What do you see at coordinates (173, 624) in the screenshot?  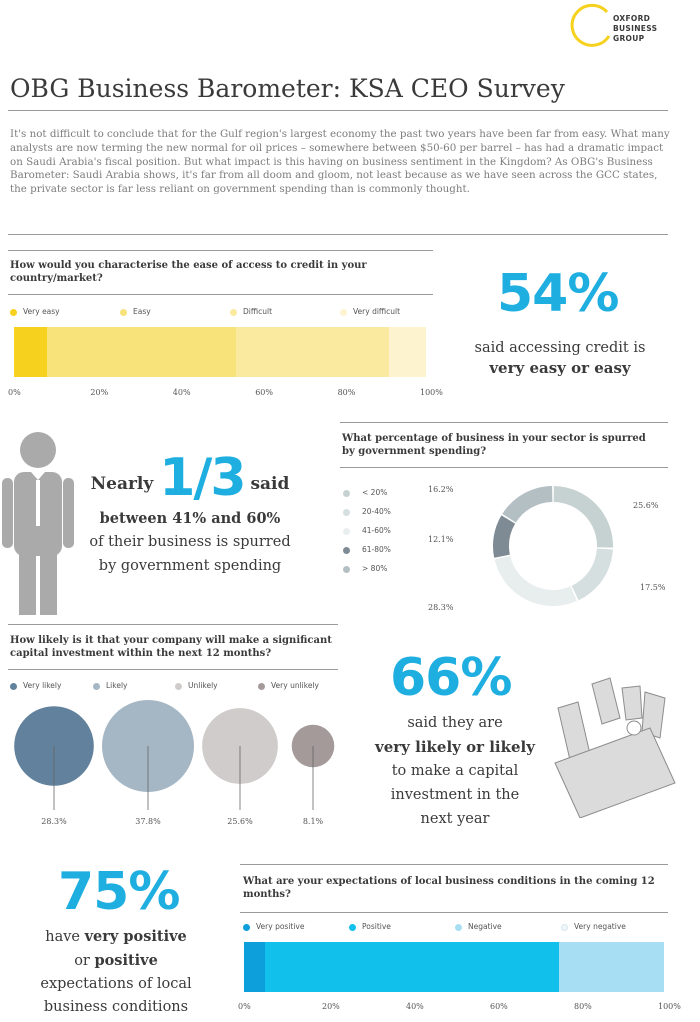 I see `invest-top-rule` at bounding box center [173, 624].